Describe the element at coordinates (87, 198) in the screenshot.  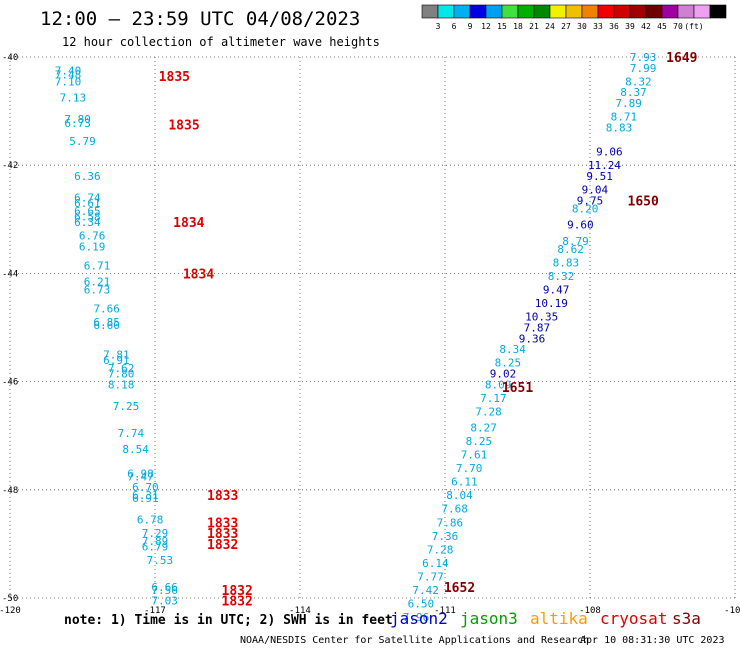
I see `swh-value-cryosat: 6.74` at that location.